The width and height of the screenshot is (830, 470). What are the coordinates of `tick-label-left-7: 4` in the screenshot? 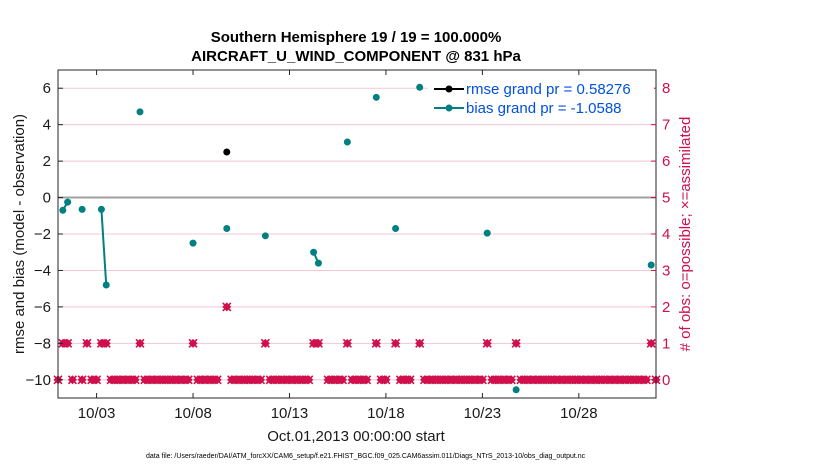 It's located at (47, 125).